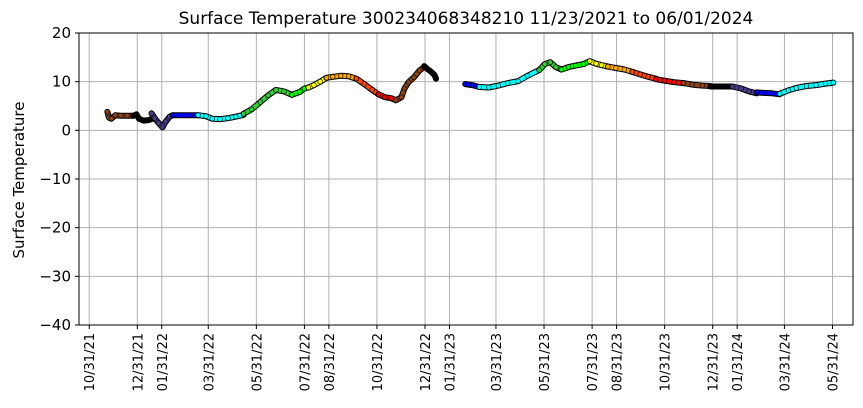 This screenshot has width=863, height=408. I want to click on x-tick-label: 07/31/22, so click(305, 362).